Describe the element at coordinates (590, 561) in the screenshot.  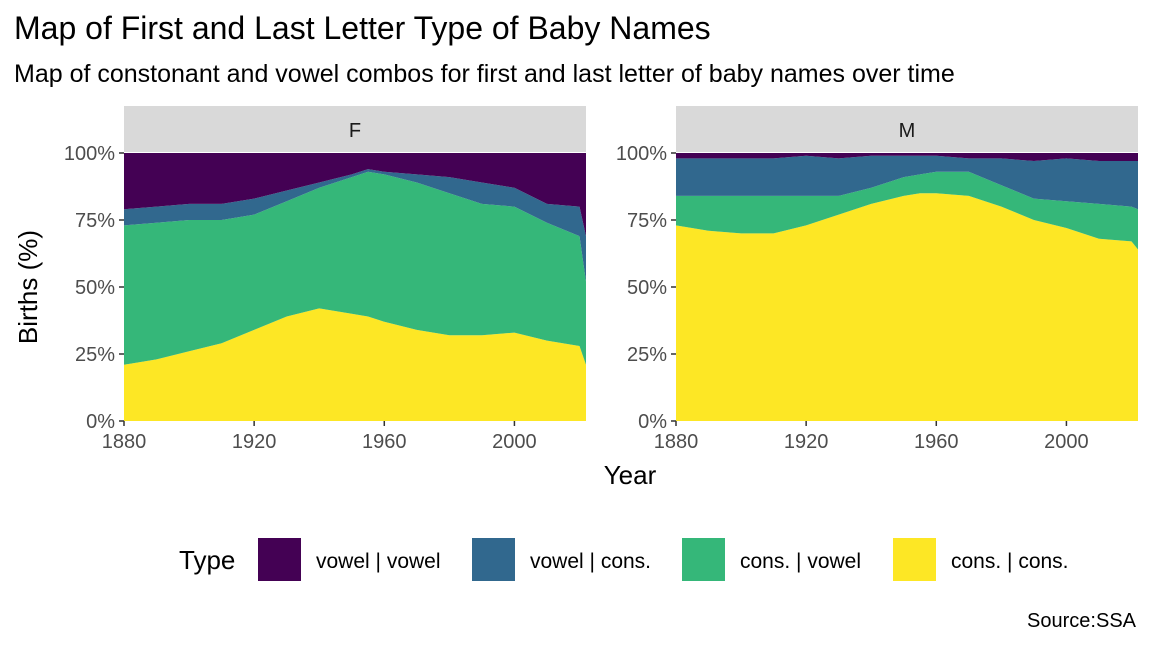
I see `legend-label: vowel | cons.` at that location.